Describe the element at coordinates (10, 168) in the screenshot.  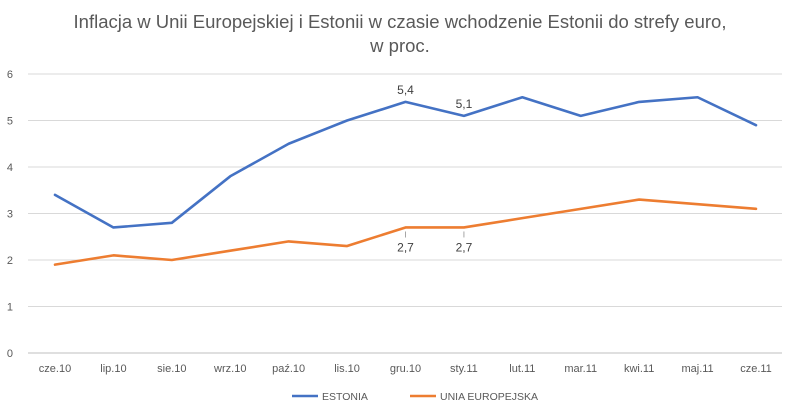
I see `y-tick-label: 4` at that location.